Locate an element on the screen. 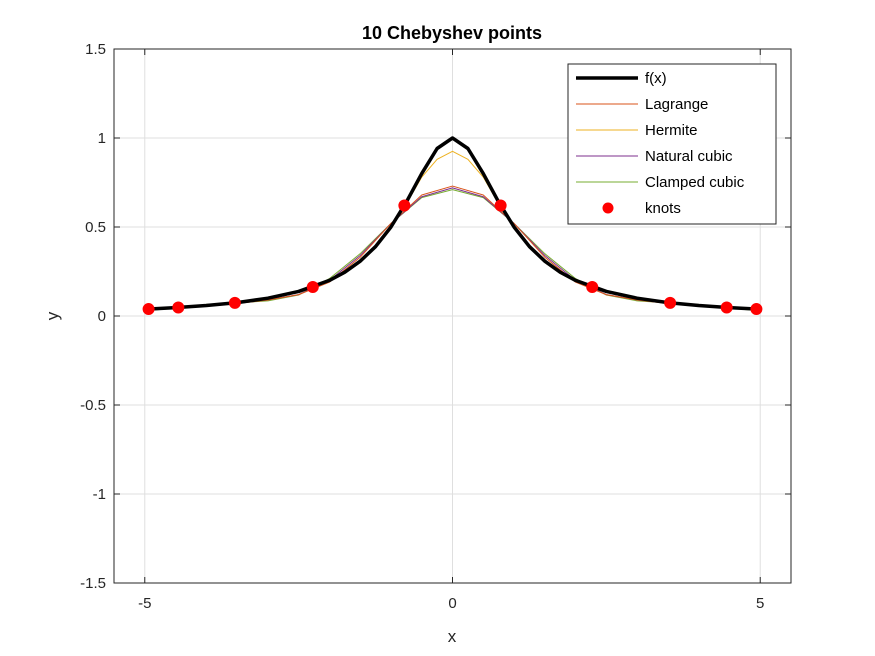 The width and height of the screenshot is (875, 656). legend-label: f(x) is located at coordinates (656, 78).